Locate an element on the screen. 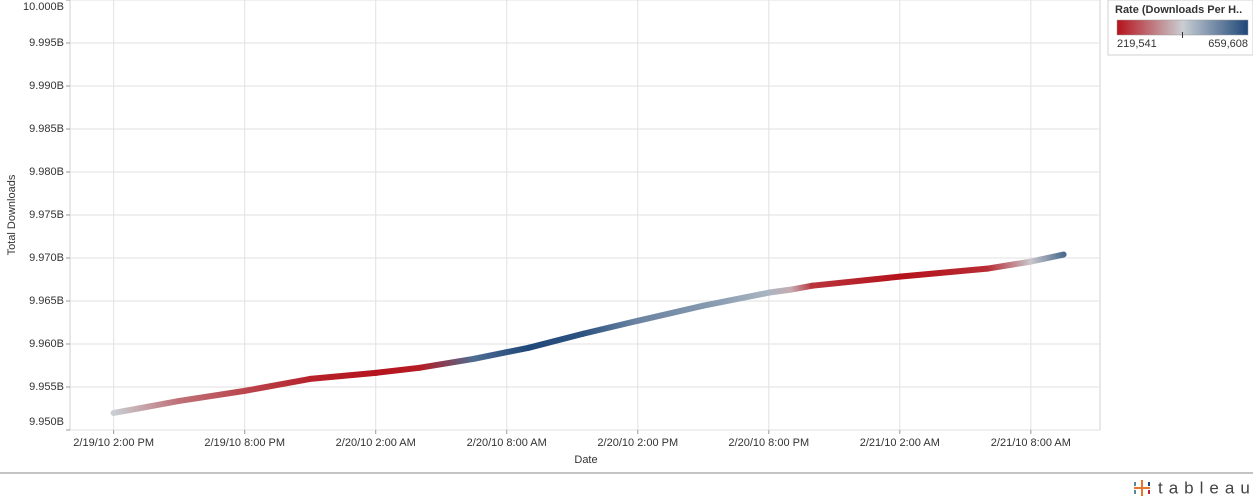  x-tick-label: 2/21/10 2:00 AM is located at coordinates (900, 443).